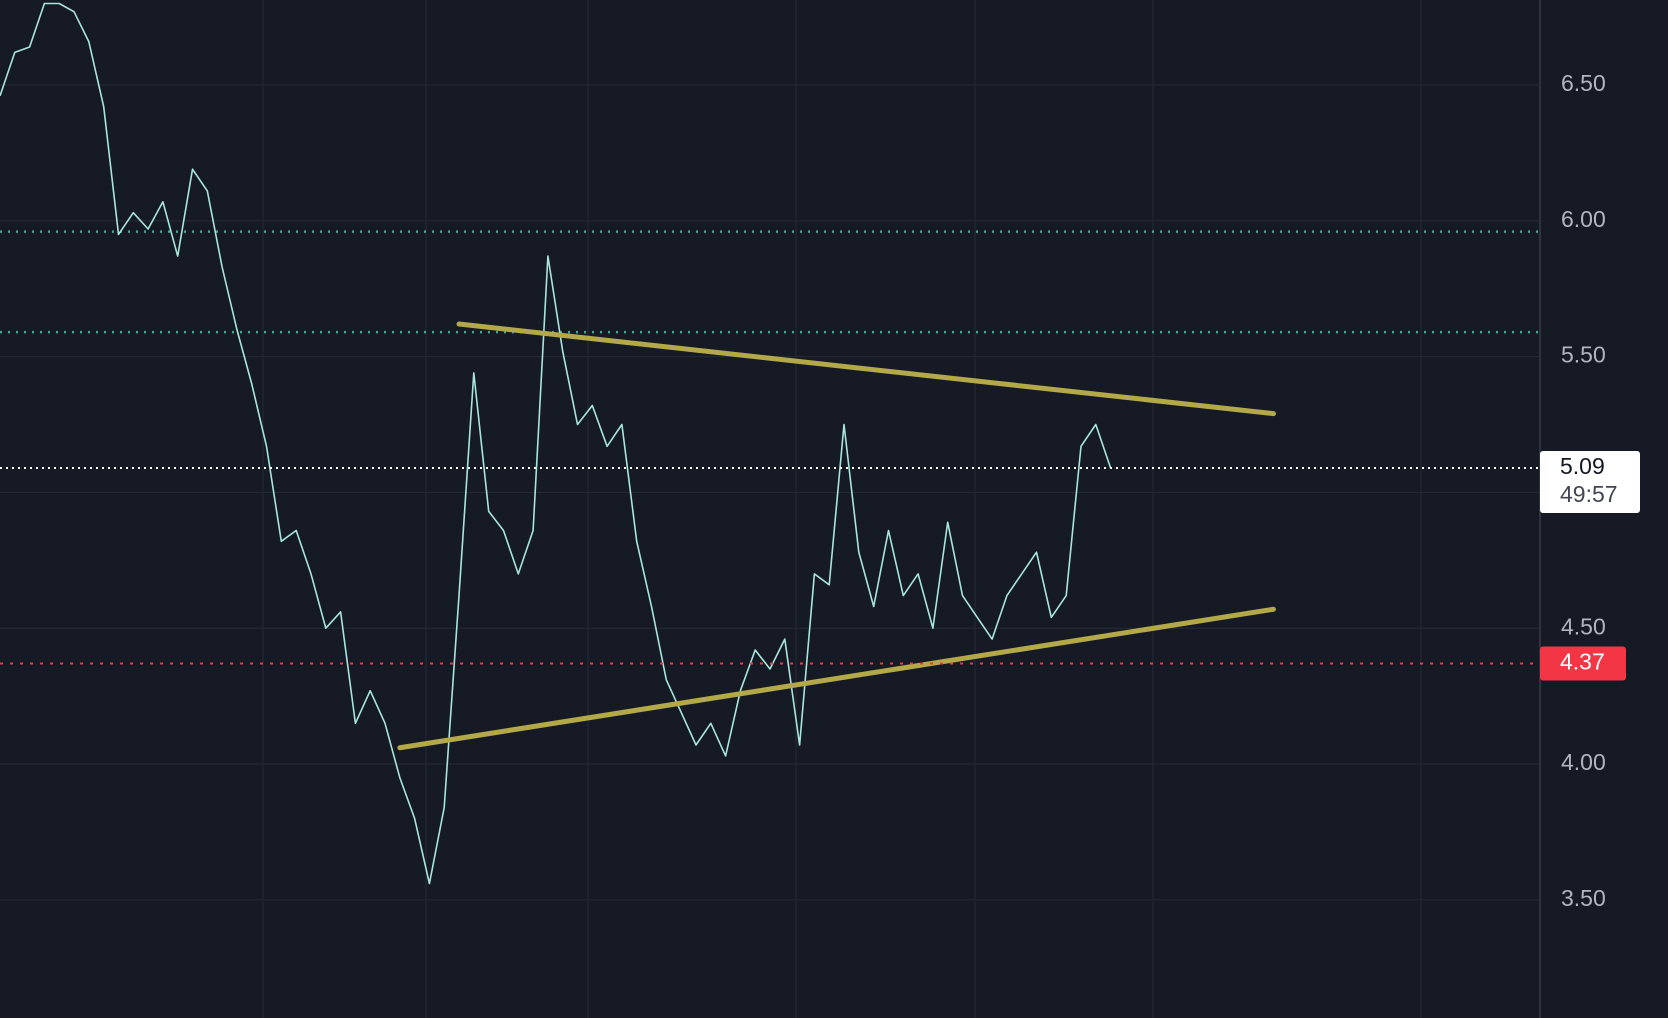  What do you see at coordinates (1583, 355) in the screenshot?
I see `y-tick-label: 5.50` at bounding box center [1583, 355].